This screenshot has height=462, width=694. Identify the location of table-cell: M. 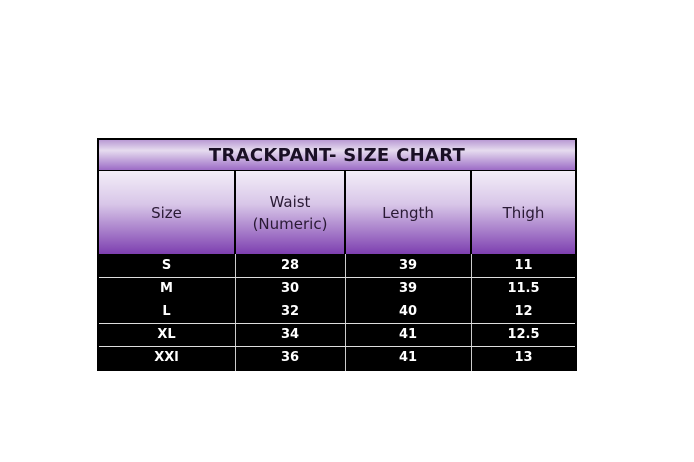
(166, 288).